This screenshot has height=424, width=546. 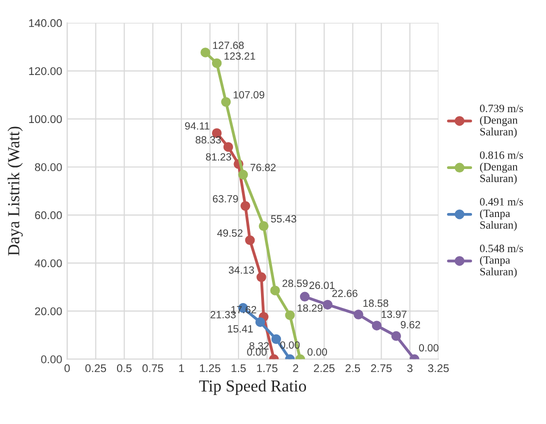 I want to click on x-tick-label: 0.25, so click(x=95, y=368).